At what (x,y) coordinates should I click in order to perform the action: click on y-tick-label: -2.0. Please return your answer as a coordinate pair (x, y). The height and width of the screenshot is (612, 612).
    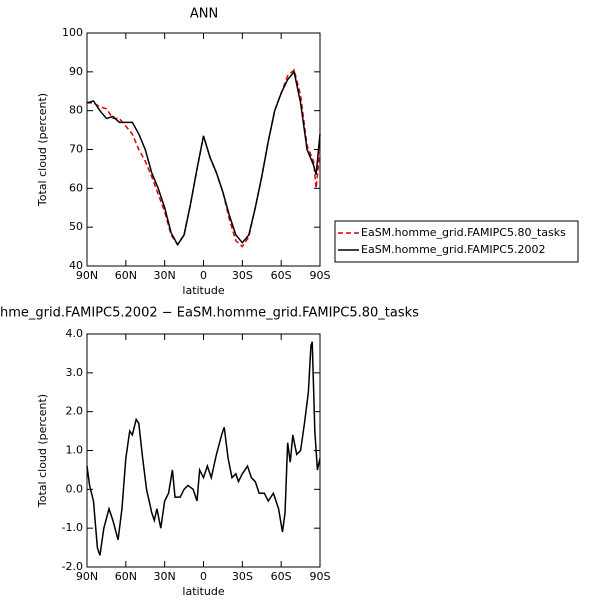
    Looking at the image, I should click on (72, 566).